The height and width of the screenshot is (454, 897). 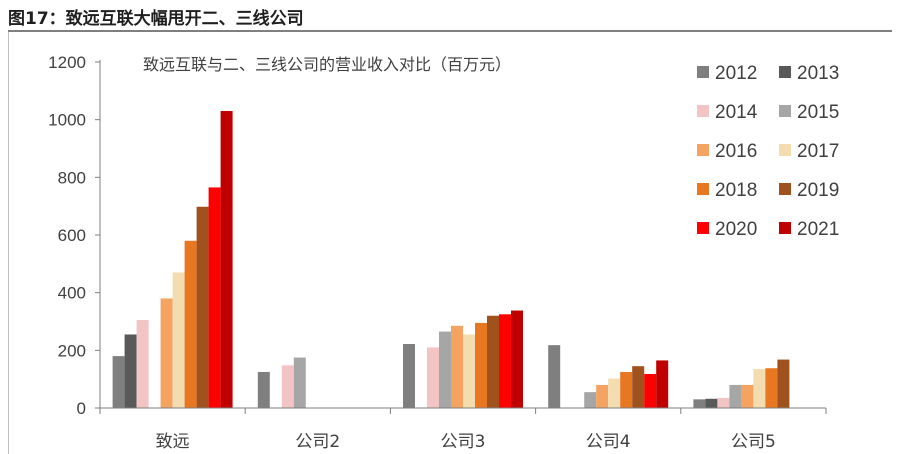 I want to click on x-category-label: 致远, so click(x=173, y=442).